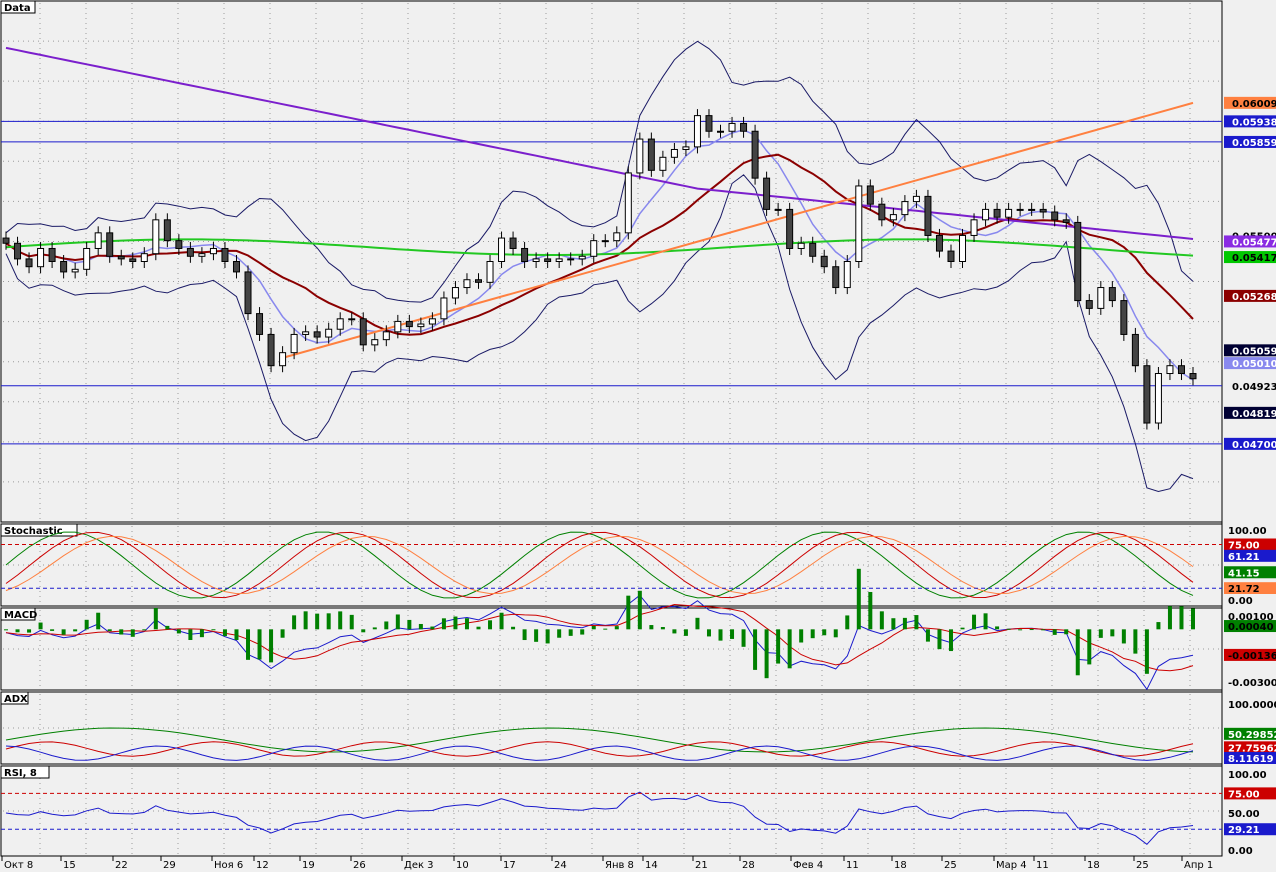  I want to click on x-tick-label: Мар 4, so click(1011, 865).